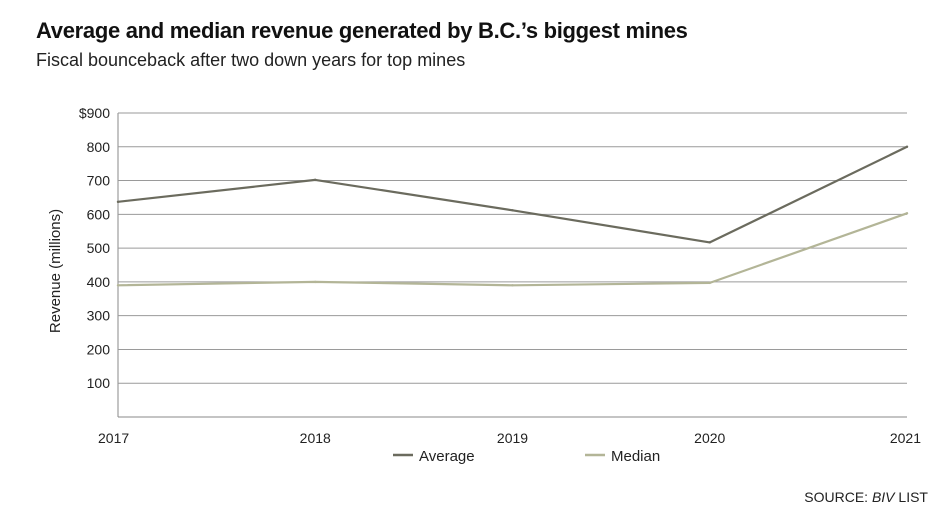  Describe the element at coordinates (99, 248) in the screenshot. I see `y-tick-label-500: 500` at that location.